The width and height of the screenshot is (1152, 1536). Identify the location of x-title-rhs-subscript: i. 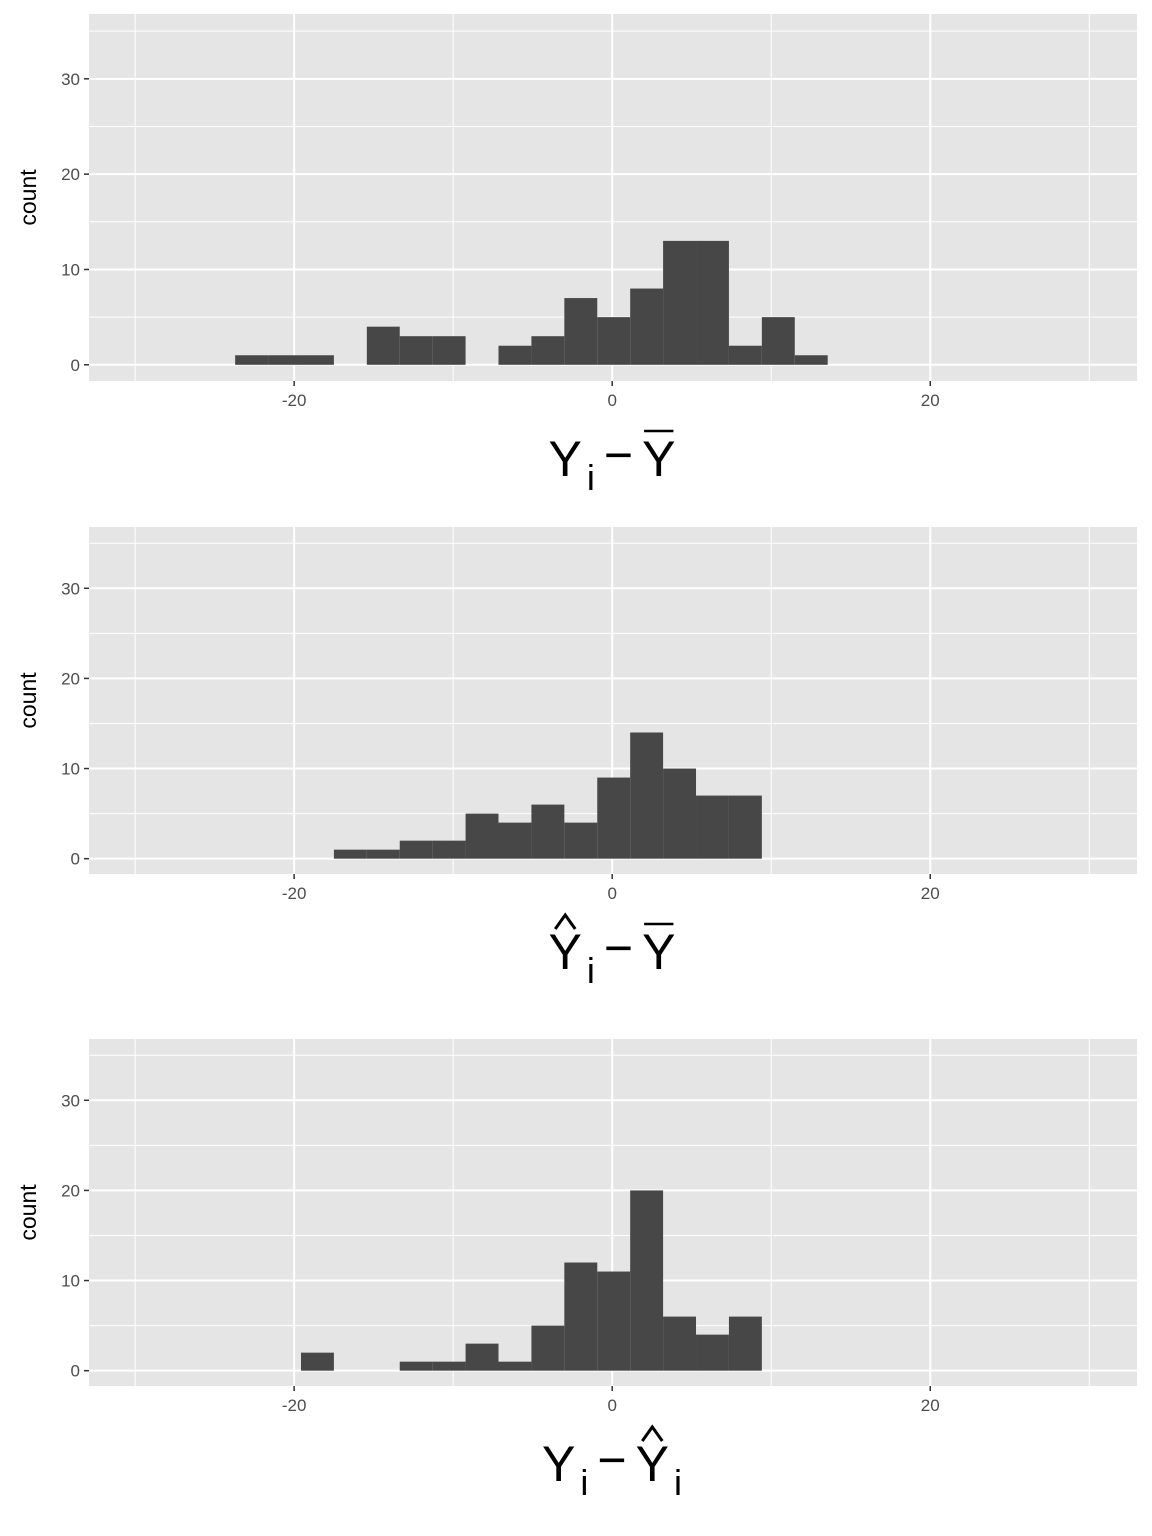
(678, 1482).